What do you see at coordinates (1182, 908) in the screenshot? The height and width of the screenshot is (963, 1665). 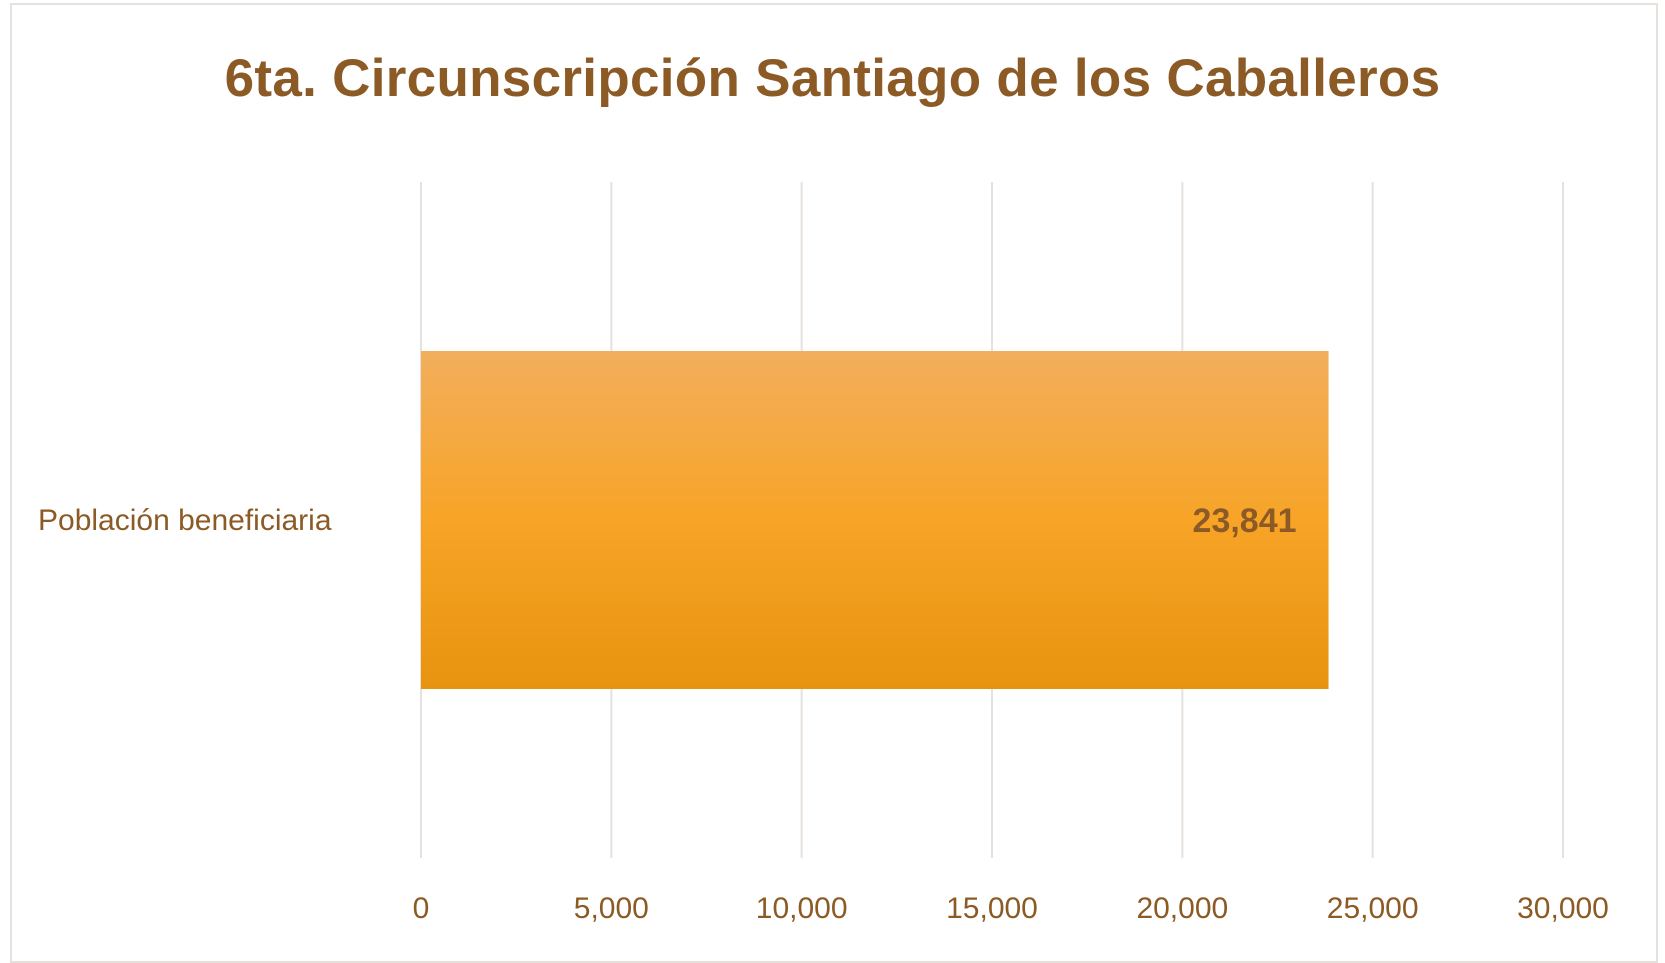 I see `x-tick-label: 20,000` at bounding box center [1182, 908].